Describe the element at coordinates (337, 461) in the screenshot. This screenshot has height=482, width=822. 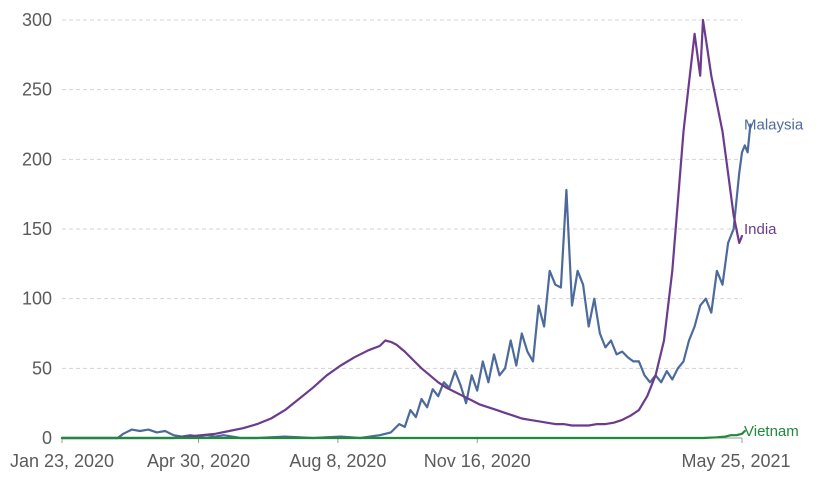
I see `x-tick-label: Aug 8, 2020` at that location.